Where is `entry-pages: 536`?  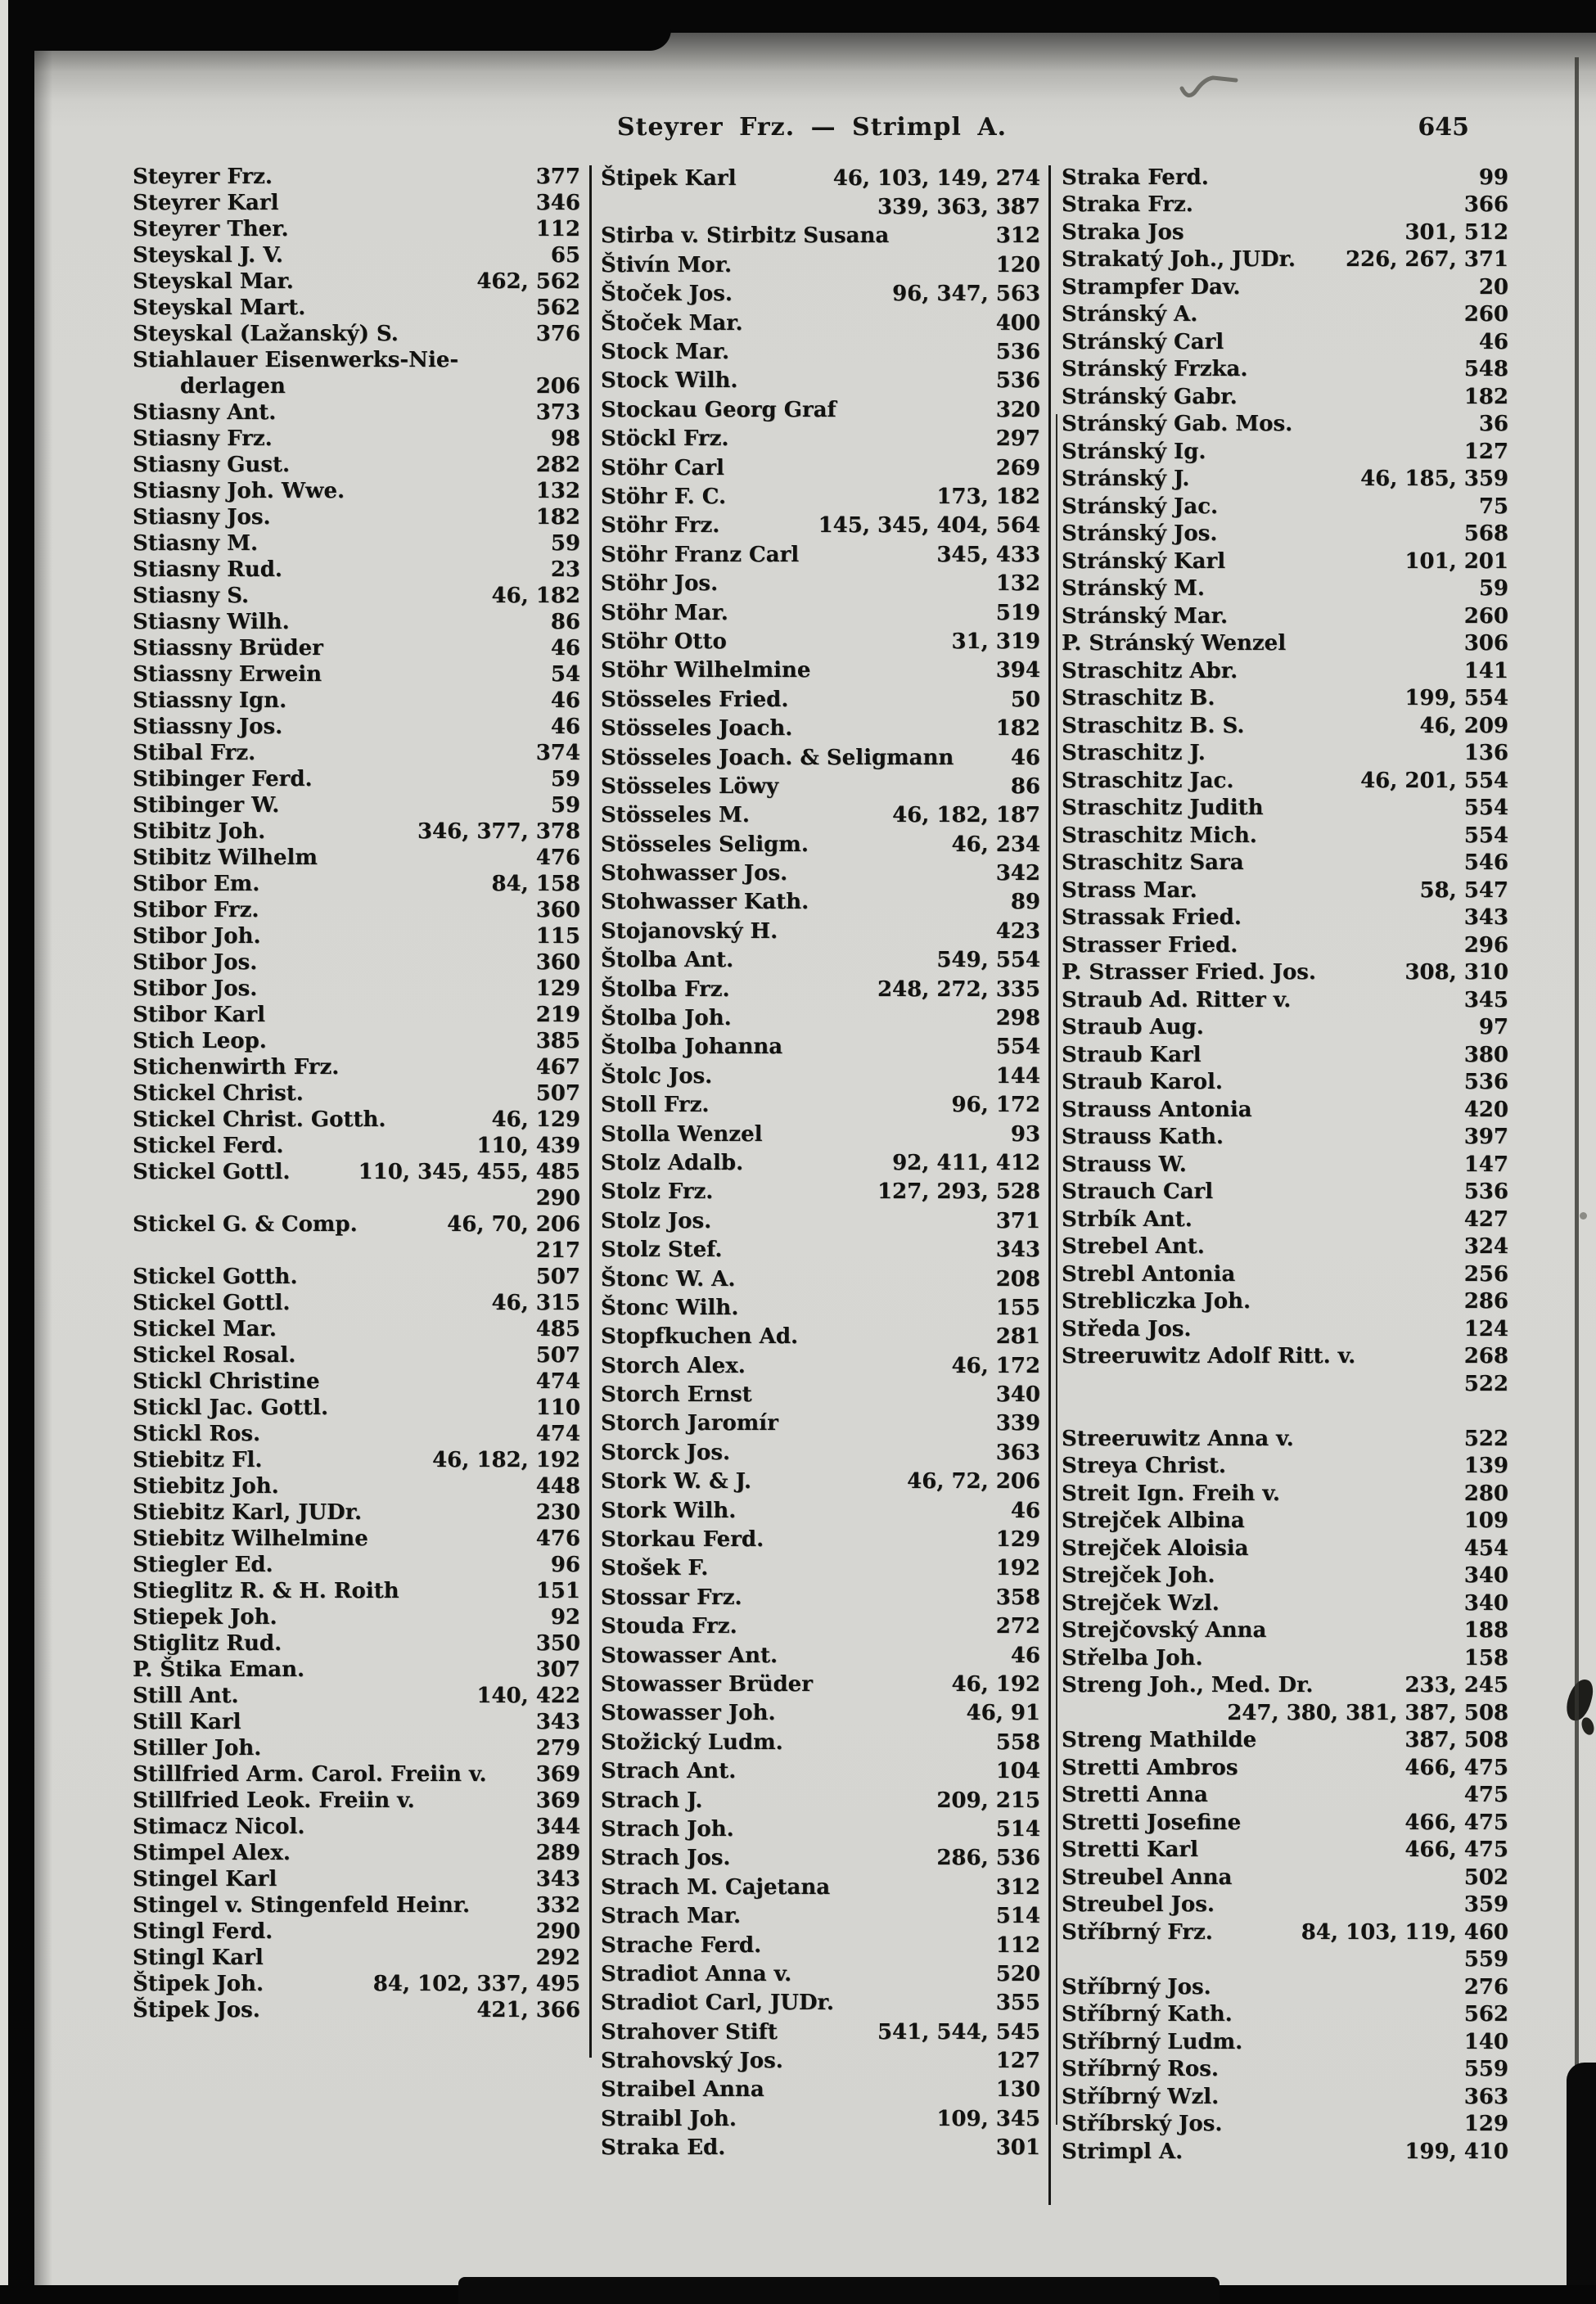
entry-pages: 536 is located at coordinates (1485, 1192).